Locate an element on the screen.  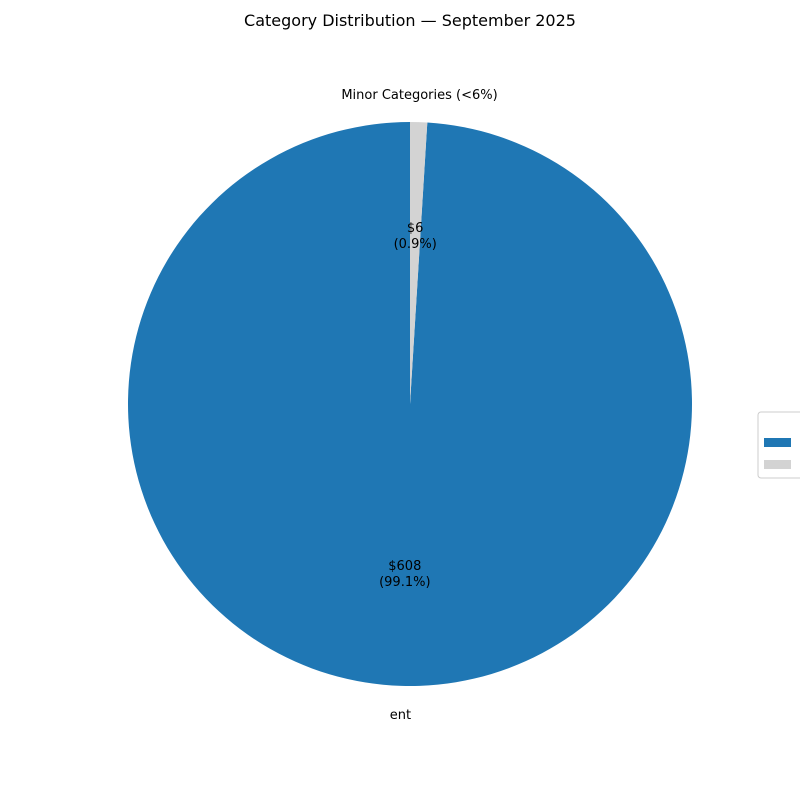
pie-value-label-2: $6 (0.9%) is located at coordinates (415, 236).